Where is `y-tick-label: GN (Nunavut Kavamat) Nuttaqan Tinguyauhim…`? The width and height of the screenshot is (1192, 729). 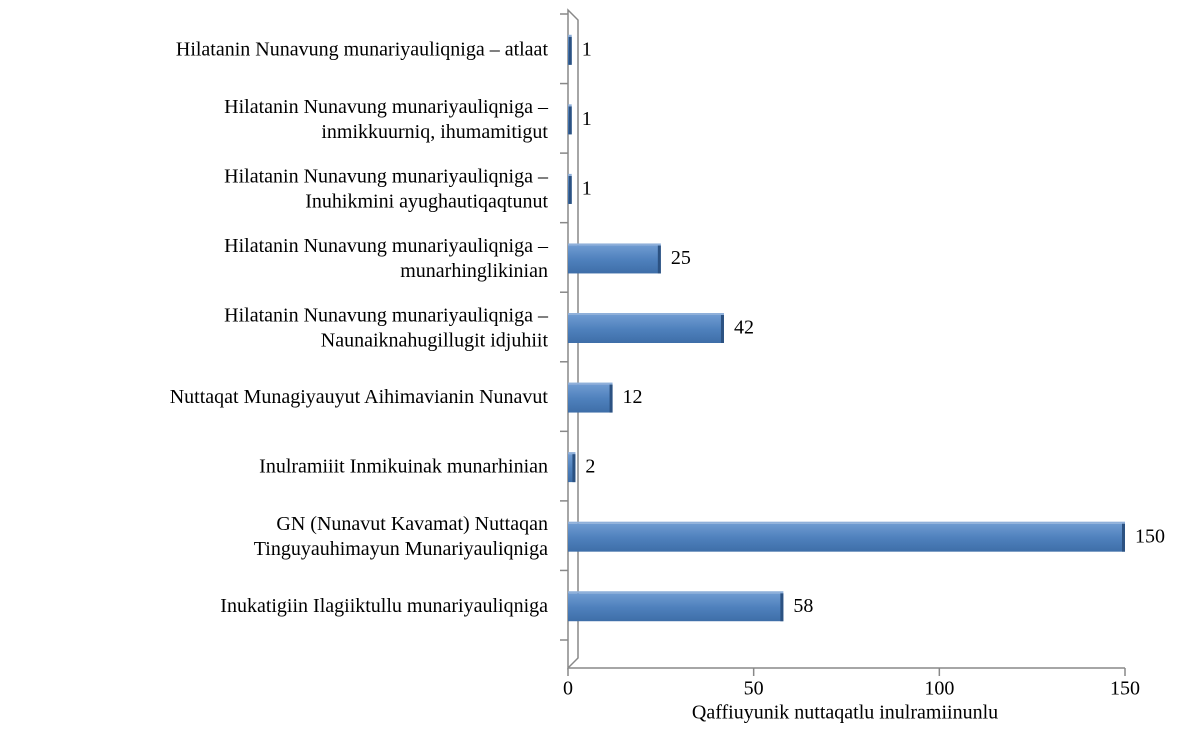 y-tick-label: GN (Nunavut Kavamat) Nuttaqan Tinguyauhim… is located at coordinates (401, 536).